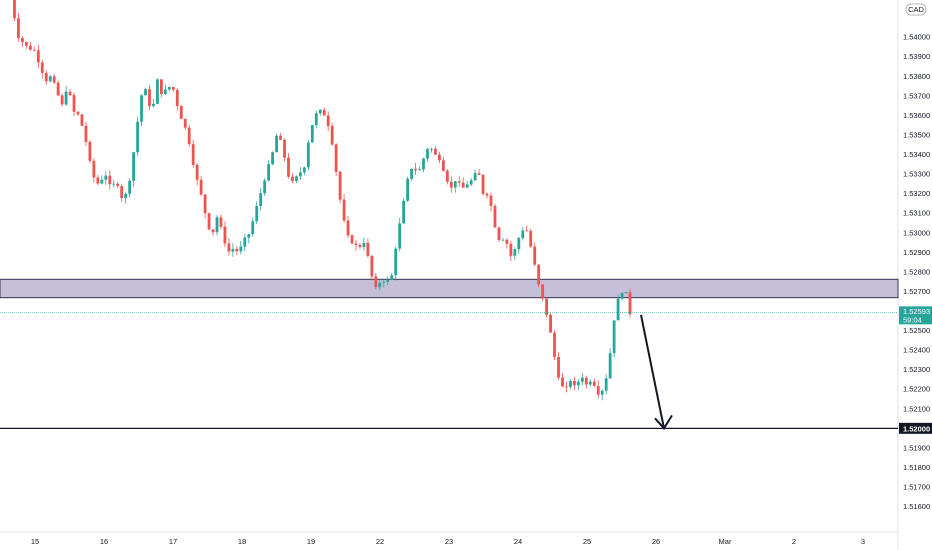 The height and width of the screenshot is (550, 932). What do you see at coordinates (449, 288) in the screenshot?
I see `resistance-zone` at bounding box center [449, 288].